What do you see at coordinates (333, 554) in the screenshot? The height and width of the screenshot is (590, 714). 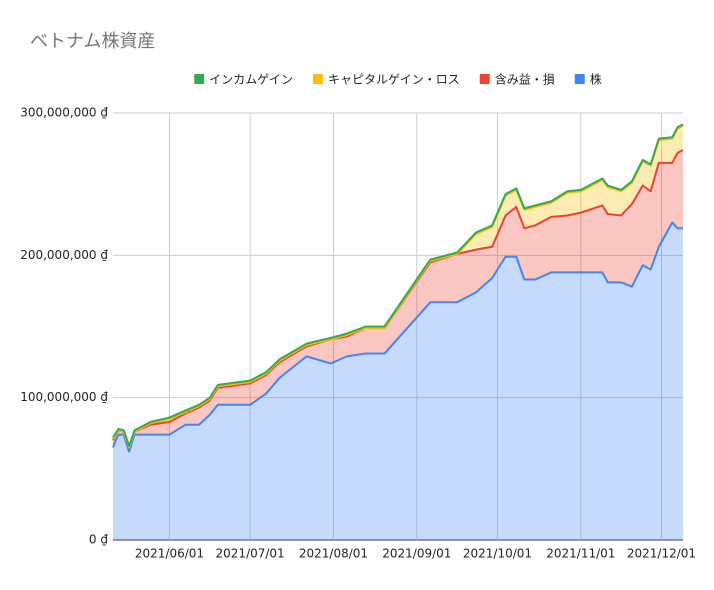 I see `x-tick-label: 2021/08/01` at bounding box center [333, 554].